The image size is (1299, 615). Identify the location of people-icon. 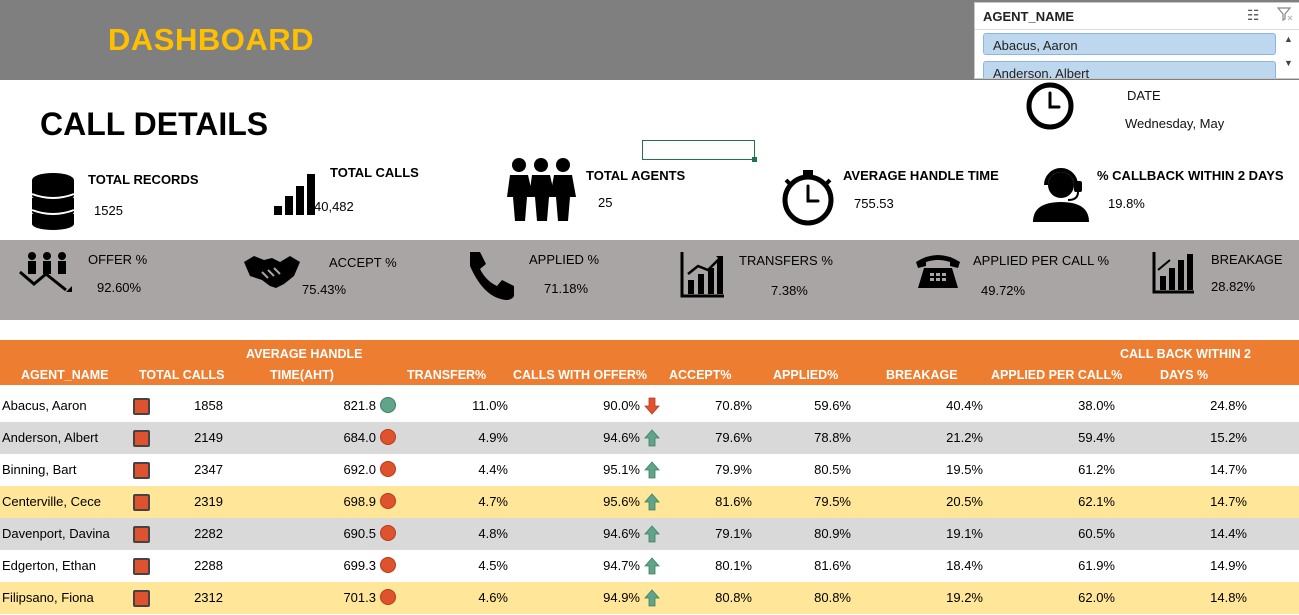
(541, 189).